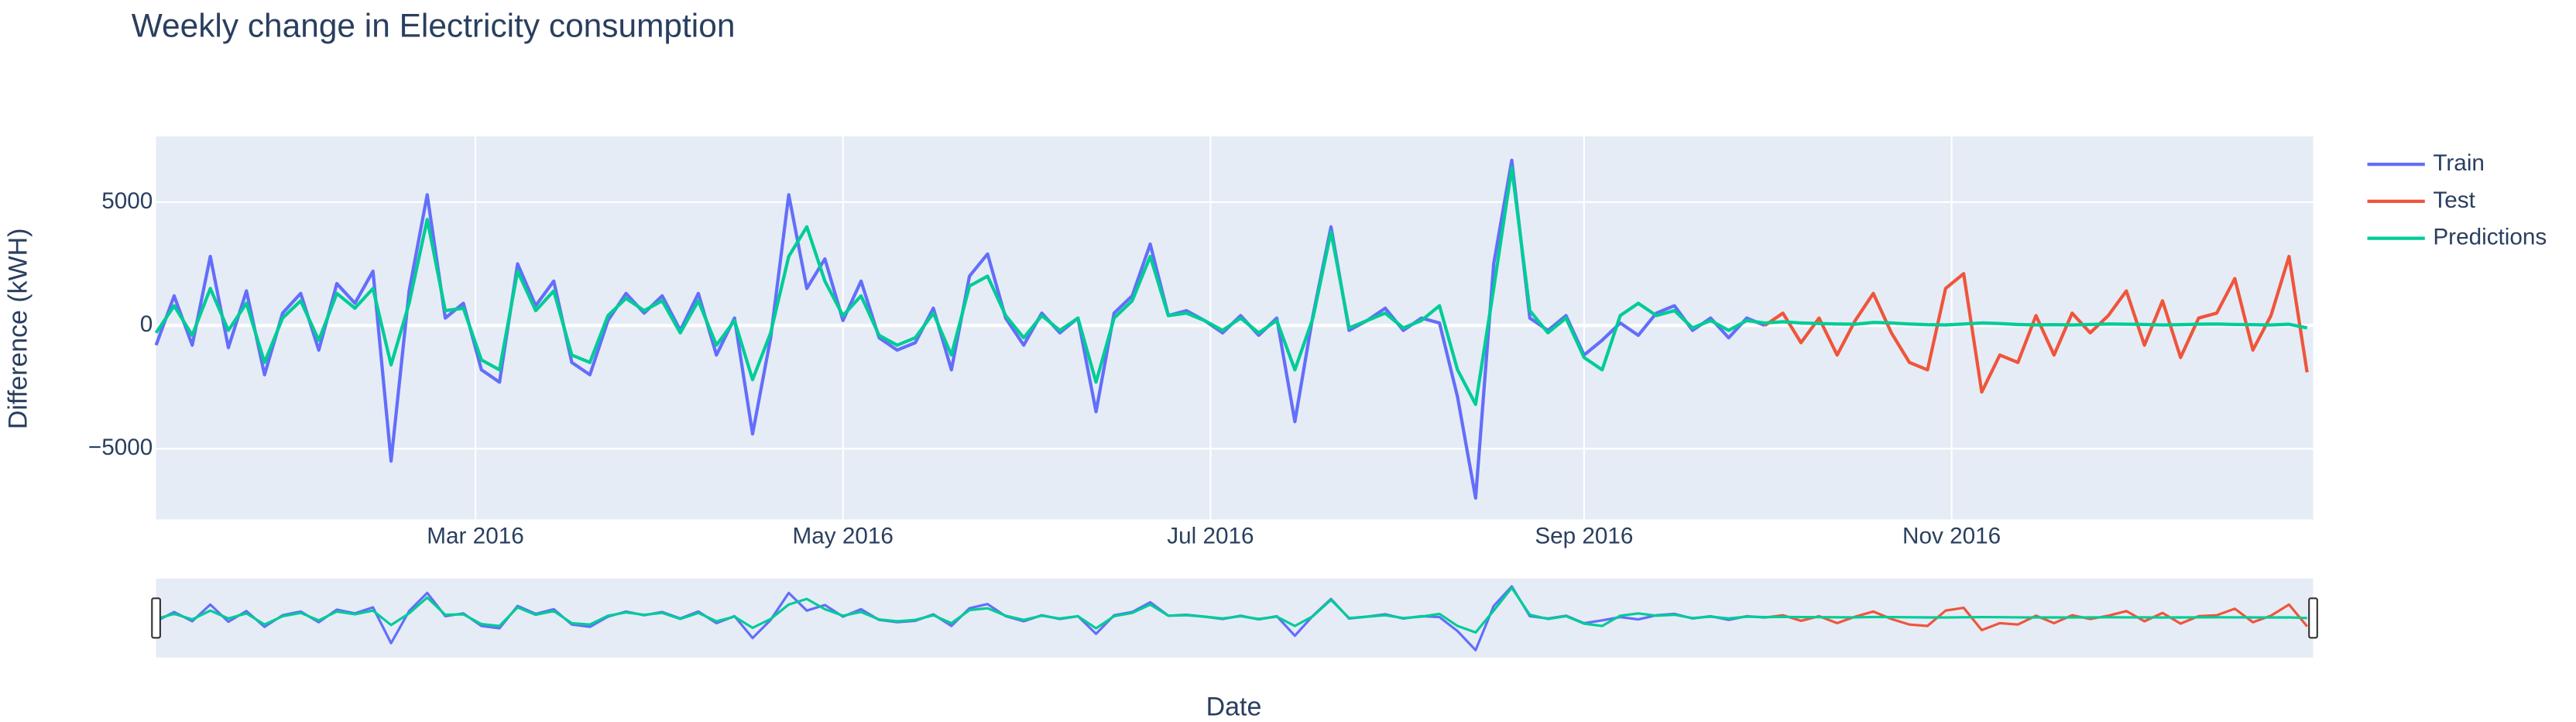 The height and width of the screenshot is (722, 2576). What do you see at coordinates (2490, 238) in the screenshot?
I see `legend-label: Predictions` at bounding box center [2490, 238].